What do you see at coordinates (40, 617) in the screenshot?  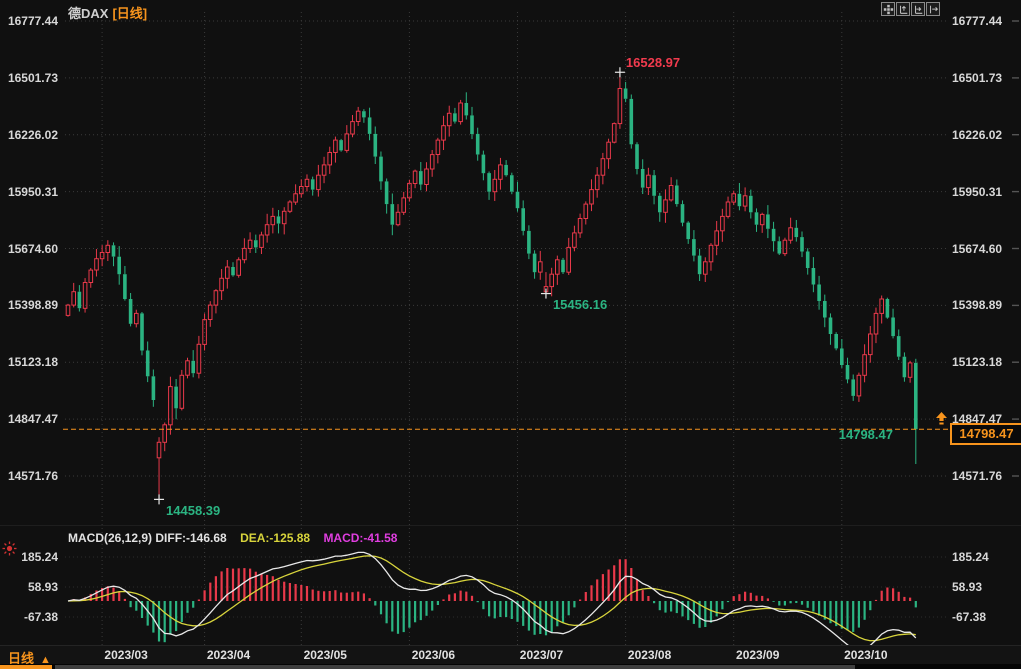 I see `macd-axis-label-left: -67.38` at bounding box center [40, 617].